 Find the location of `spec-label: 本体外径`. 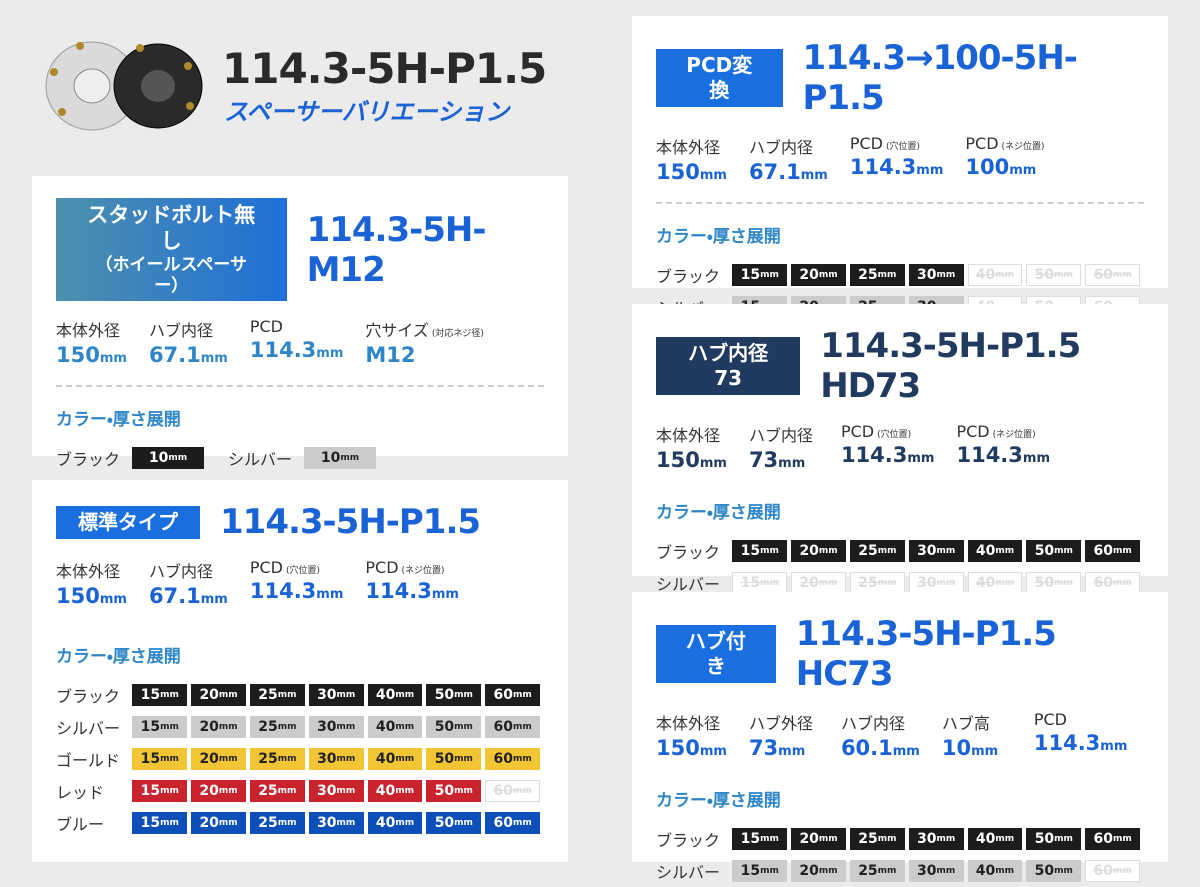

spec-label: 本体外径 is located at coordinates (691, 434).